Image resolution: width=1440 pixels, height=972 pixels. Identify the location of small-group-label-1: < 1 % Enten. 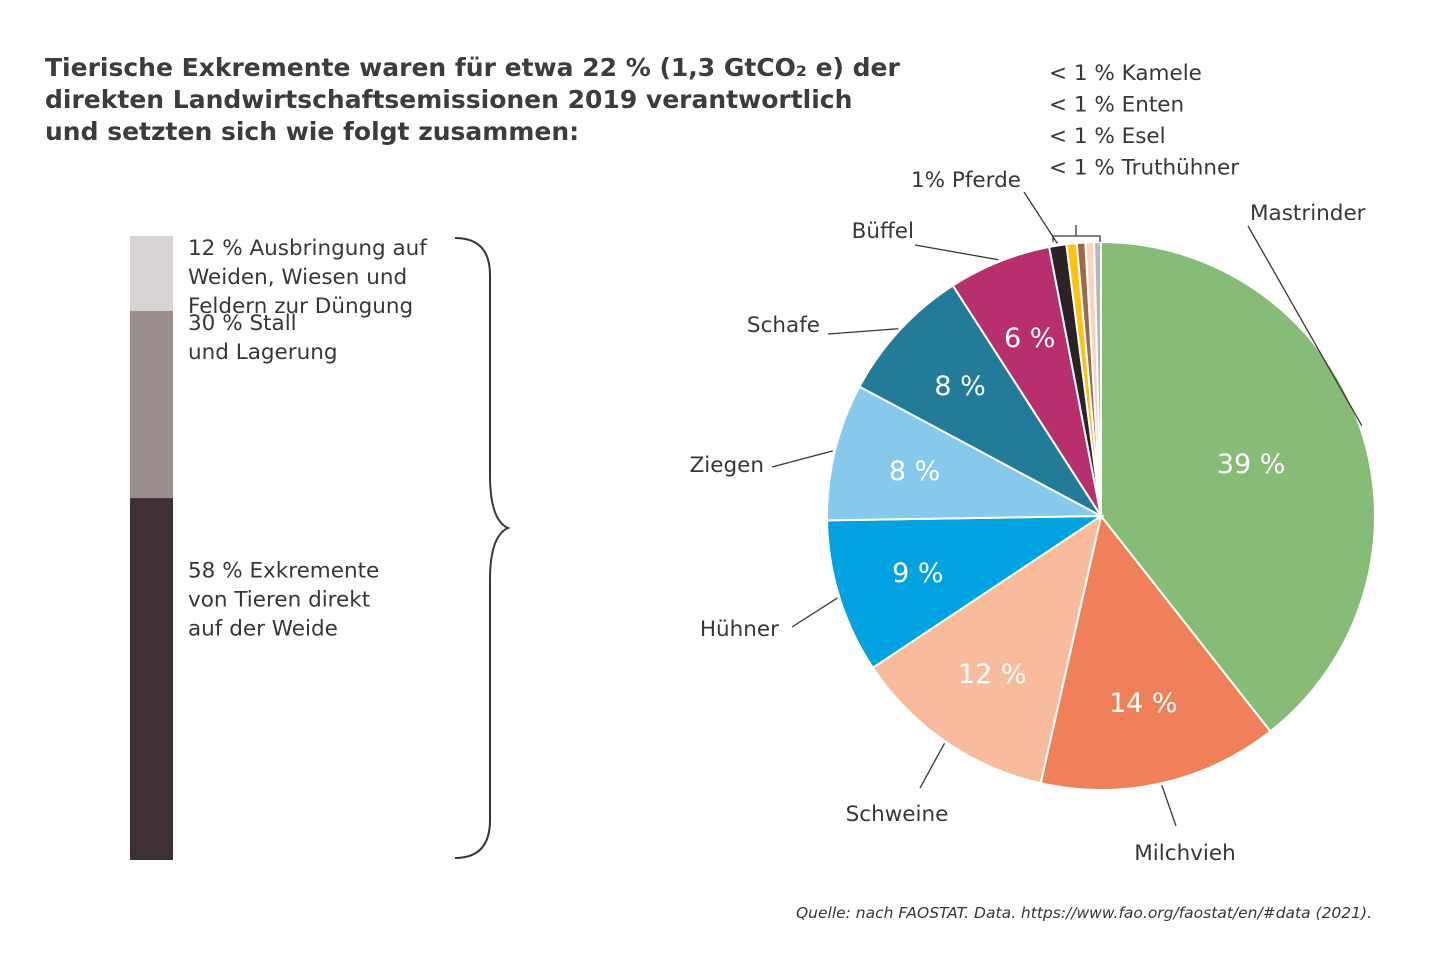
(1116, 105).